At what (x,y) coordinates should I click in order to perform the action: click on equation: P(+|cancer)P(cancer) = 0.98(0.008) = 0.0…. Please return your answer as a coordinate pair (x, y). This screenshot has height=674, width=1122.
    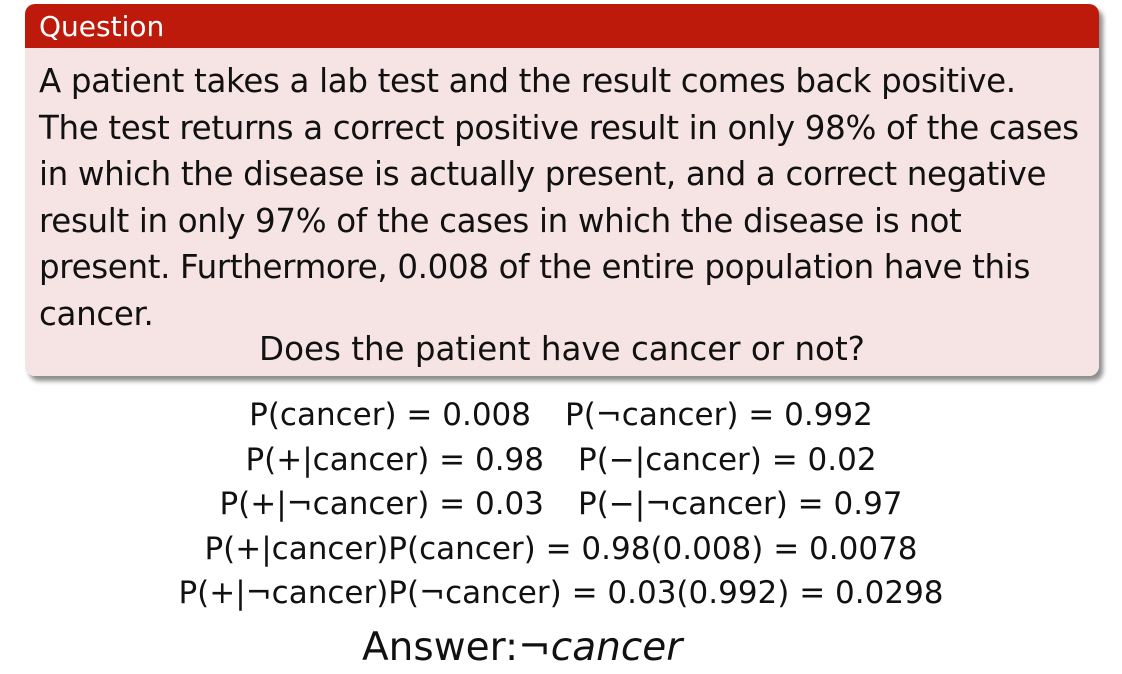
    Looking at the image, I should click on (561, 548).